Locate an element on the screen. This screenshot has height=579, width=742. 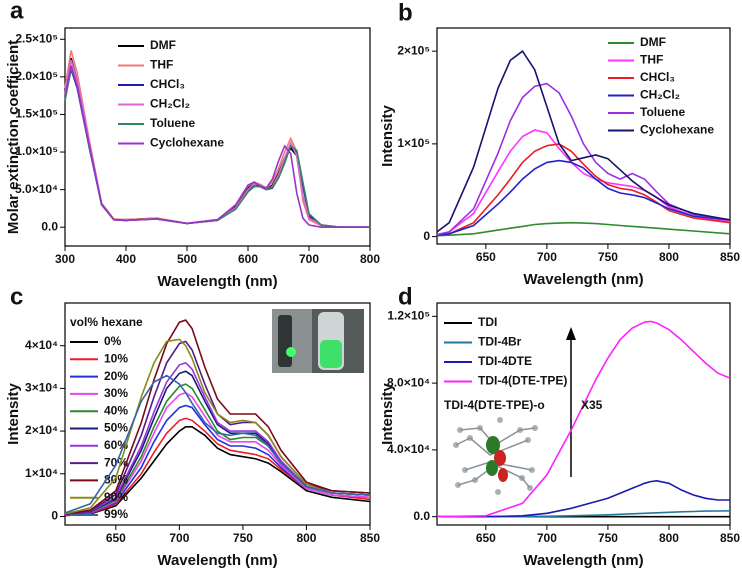
legend-label: TDI is located at coordinates (487, 322).